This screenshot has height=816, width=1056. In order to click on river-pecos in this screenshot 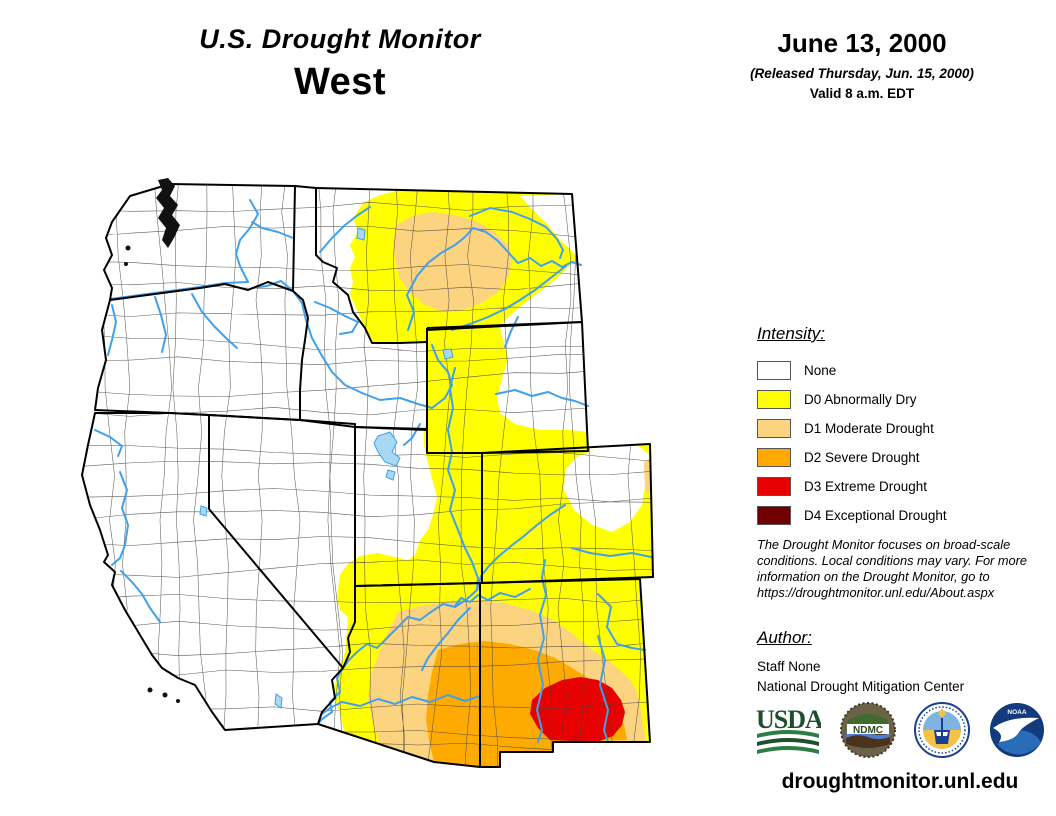, I will do `click(603, 689)`.